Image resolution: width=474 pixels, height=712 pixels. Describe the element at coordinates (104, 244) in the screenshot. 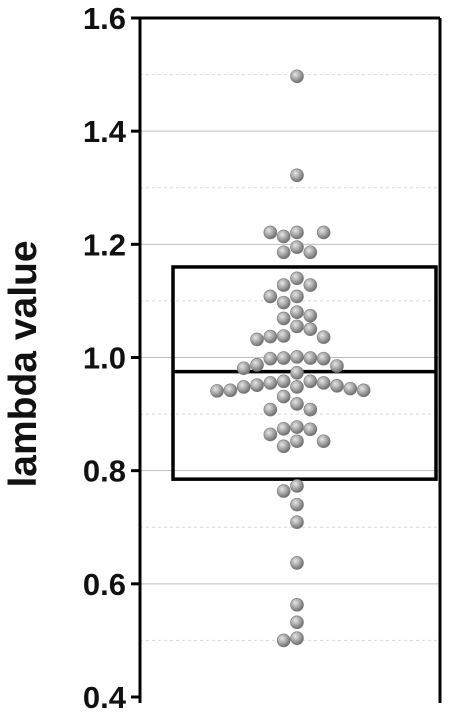

I see `y-tick-label: 1.2` at that location.